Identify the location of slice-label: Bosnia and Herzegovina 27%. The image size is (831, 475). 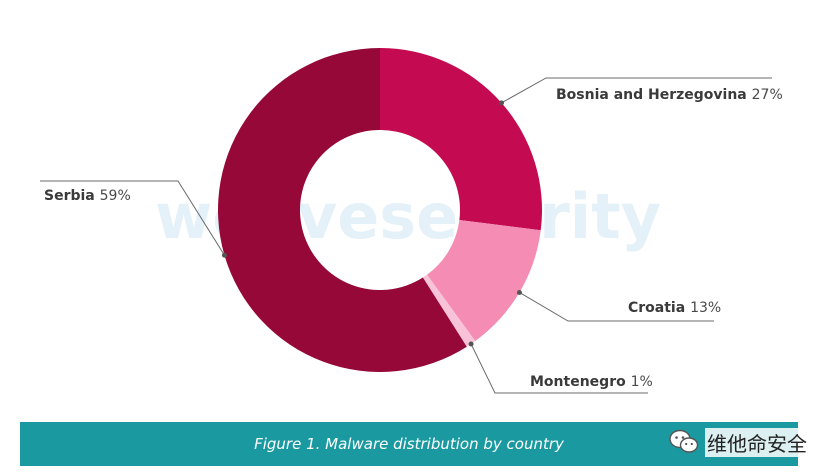
(669, 95).